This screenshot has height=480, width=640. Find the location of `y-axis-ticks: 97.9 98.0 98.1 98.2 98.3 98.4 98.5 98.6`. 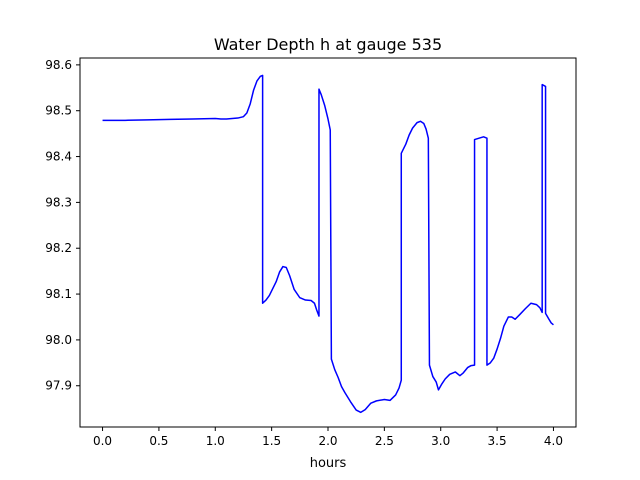

y-axis-ticks: 97.9 98.0 98.1 98.2 98.3 98.4 98.5 98.6 is located at coordinates (62, 225).